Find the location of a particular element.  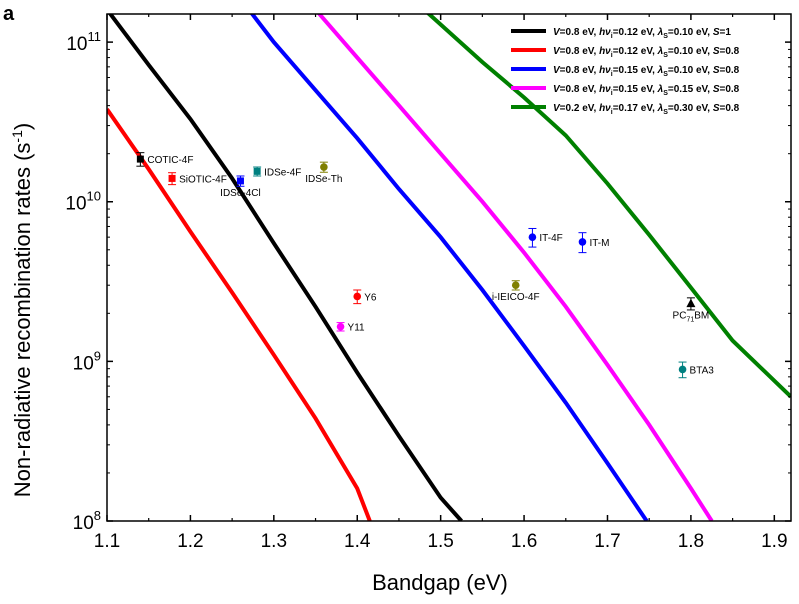

x-tick-label: 1.3 is located at coordinates (274, 541).